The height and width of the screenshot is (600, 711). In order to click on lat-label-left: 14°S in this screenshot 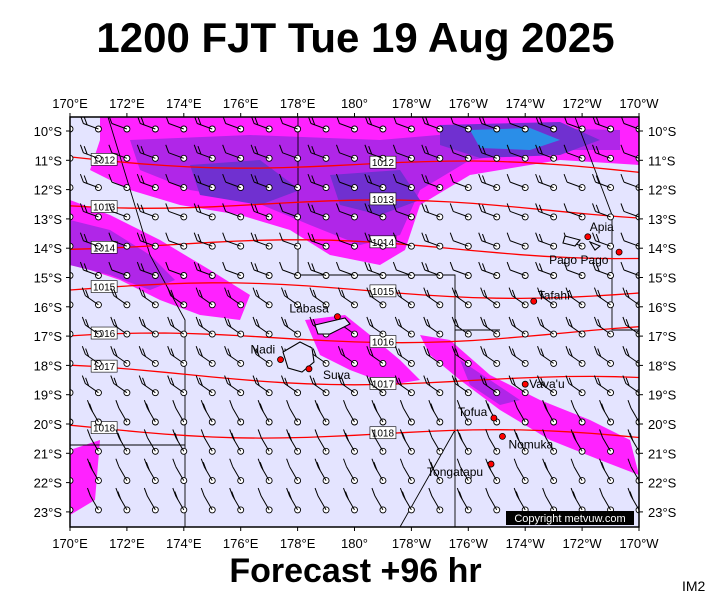, I will do `click(48, 248)`.